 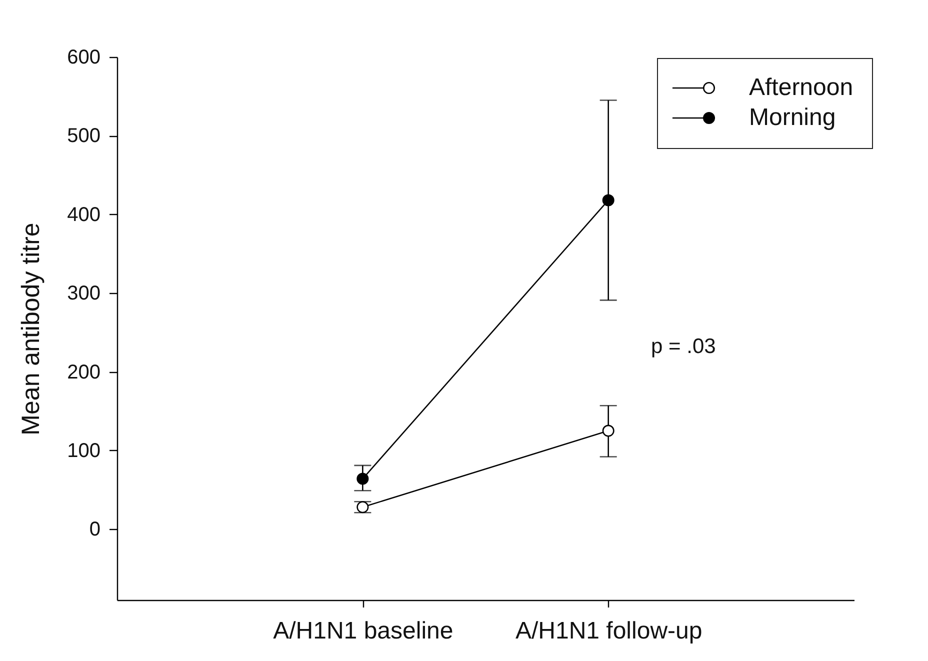 I want to click on x-tick-label: A/H1N1 baseline, so click(x=363, y=631).